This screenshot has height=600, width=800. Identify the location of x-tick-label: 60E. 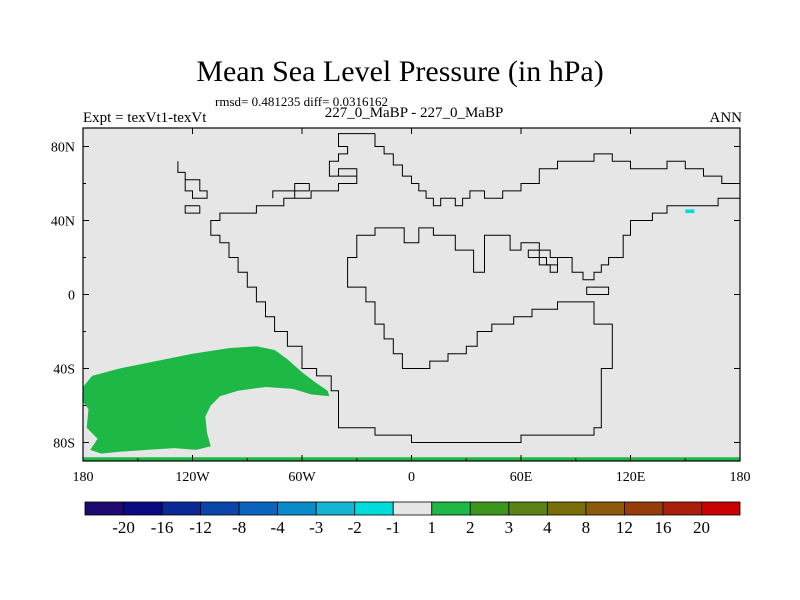
(521, 477).